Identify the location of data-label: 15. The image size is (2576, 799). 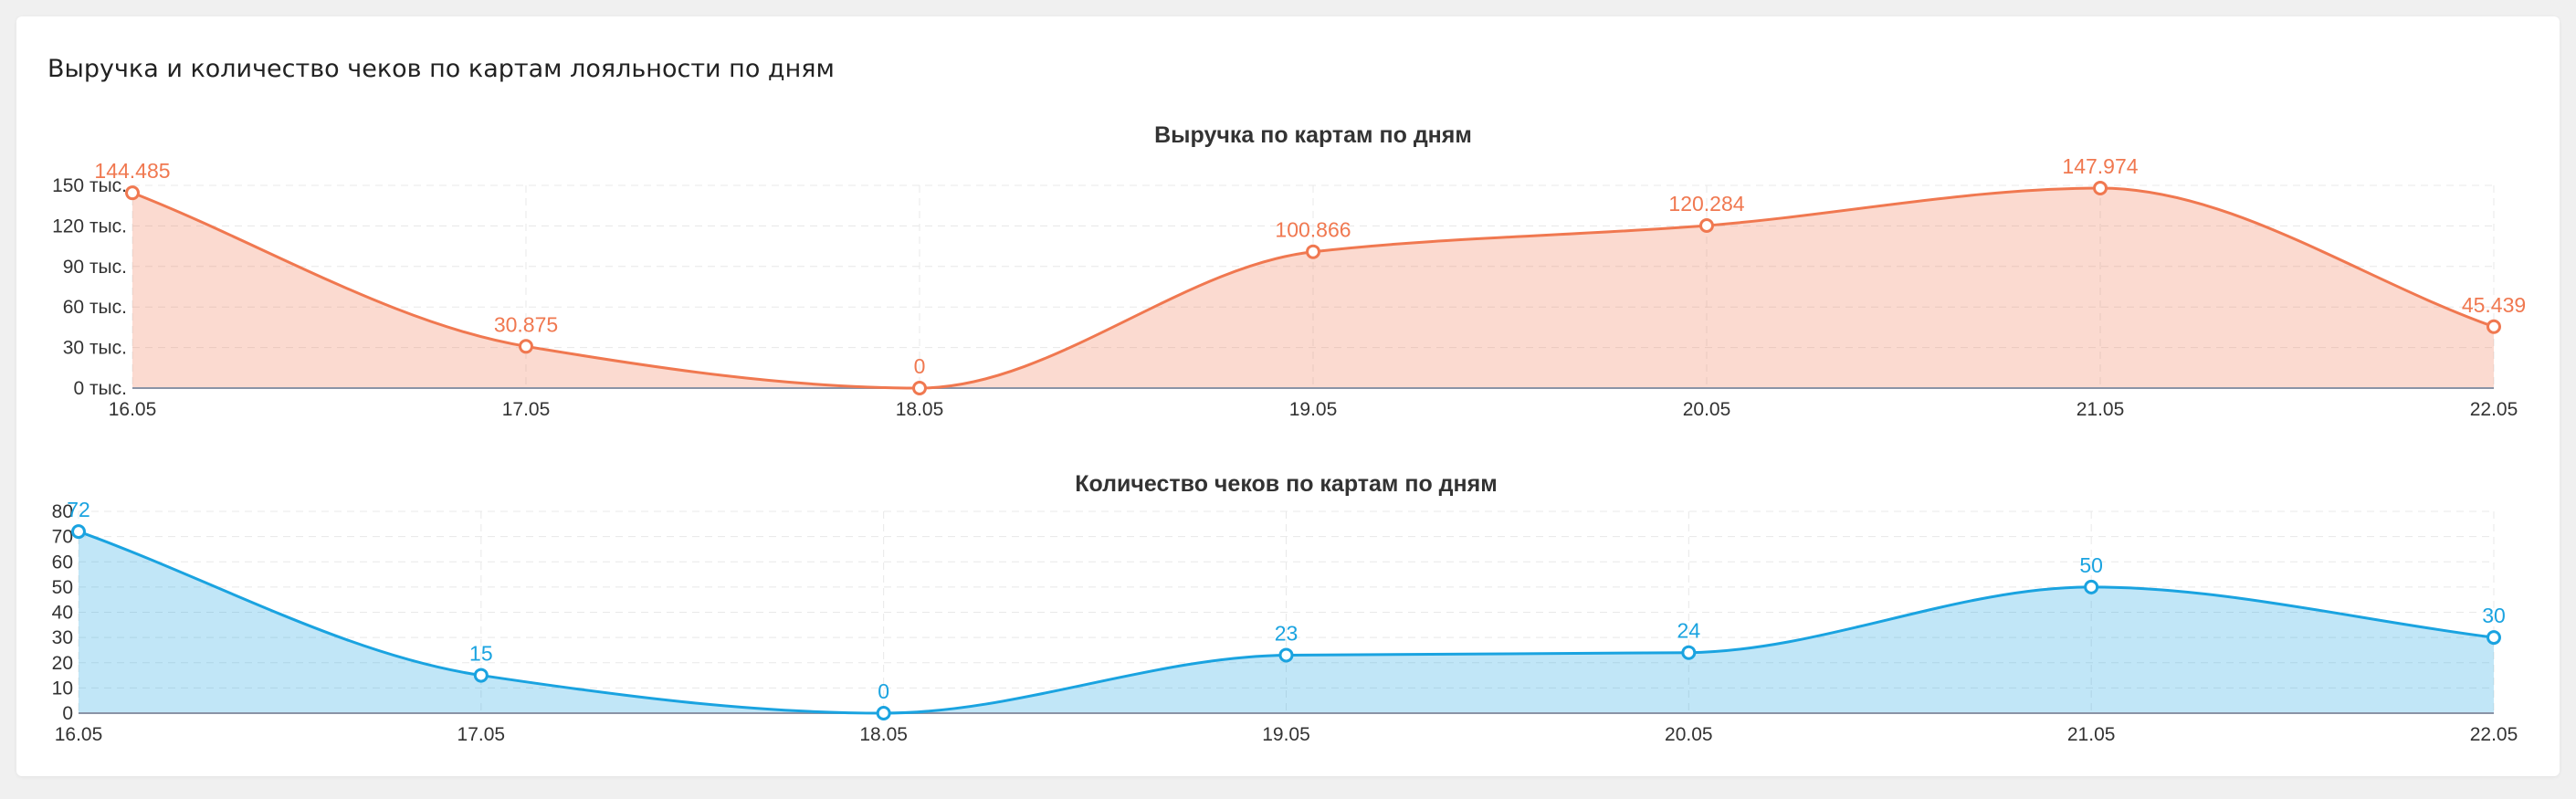
(481, 654).